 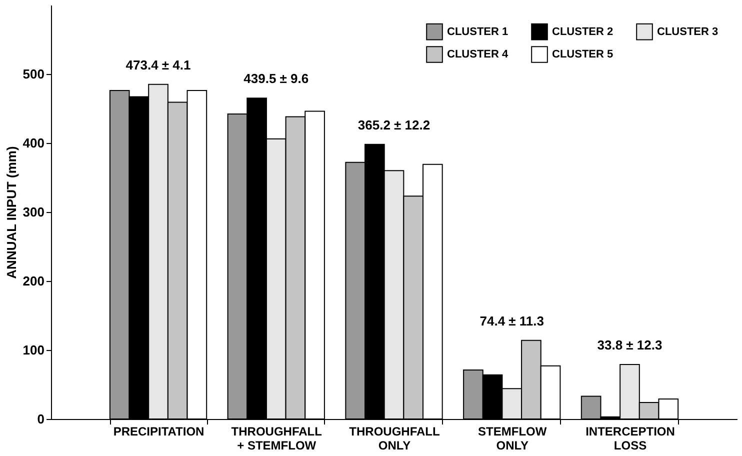 What do you see at coordinates (512, 320) in the screenshot?
I see `annotation: 74.4 ± 11.3` at bounding box center [512, 320].